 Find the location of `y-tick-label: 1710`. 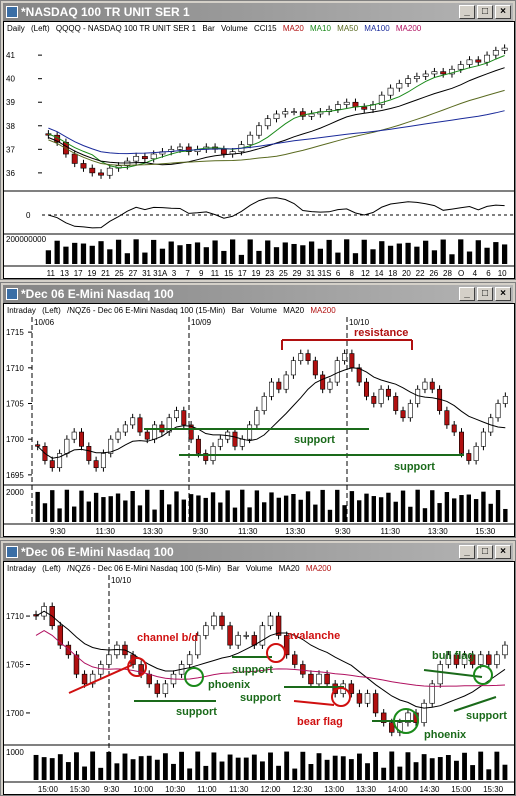

y-tick-label: 1710 is located at coordinates (15, 368).